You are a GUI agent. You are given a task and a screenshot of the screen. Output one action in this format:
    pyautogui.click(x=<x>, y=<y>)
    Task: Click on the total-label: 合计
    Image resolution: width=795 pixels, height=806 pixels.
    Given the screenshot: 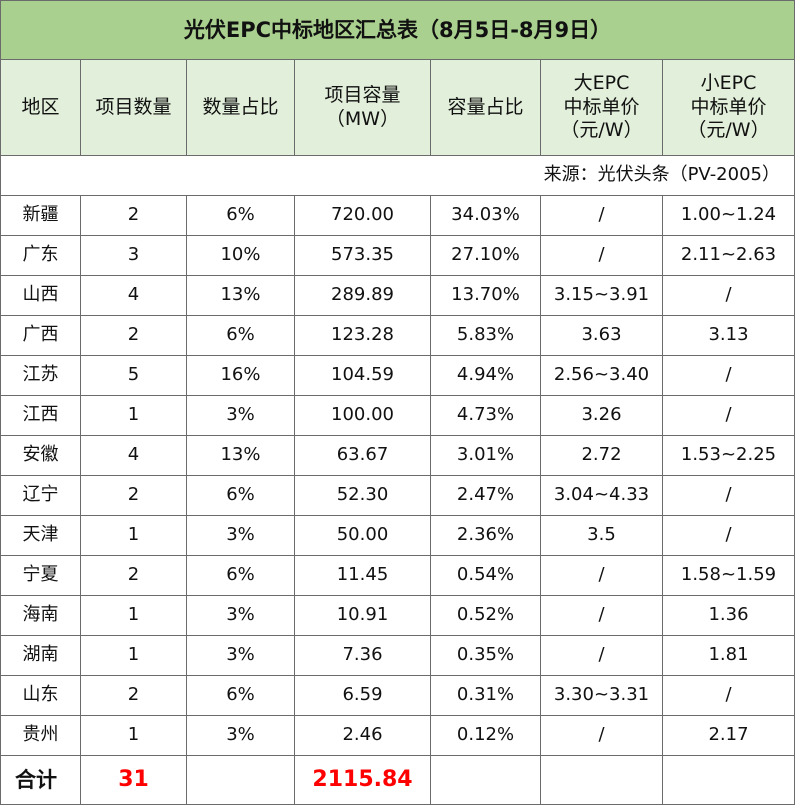 What is the action you would take?
    pyautogui.click(x=40, y=780)
    